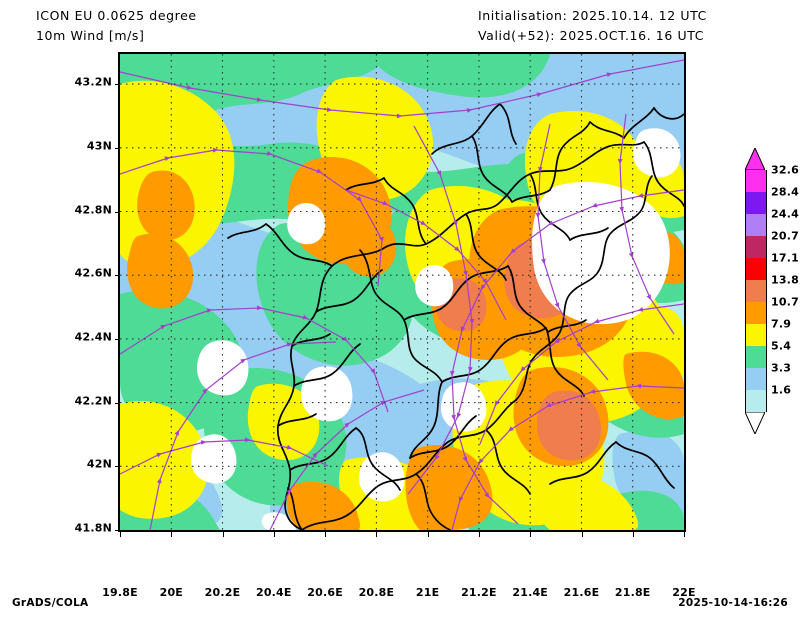  I want to click on colorbar-tick-label: 1.6, so click(781, 390).